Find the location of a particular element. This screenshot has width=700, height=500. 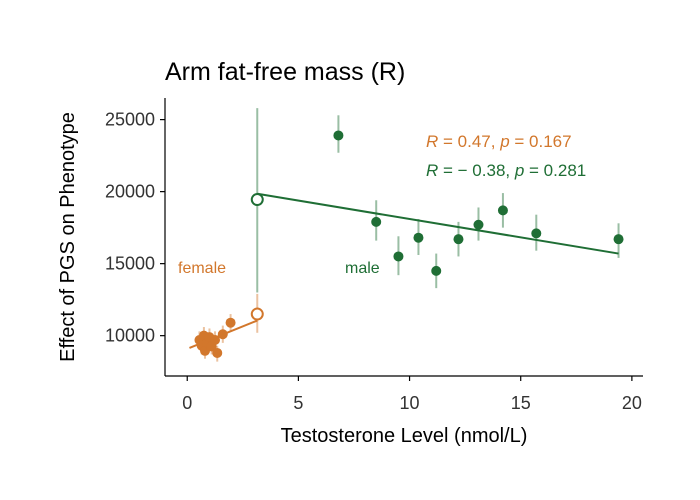

fit-line is located at coordinates (438, 223).